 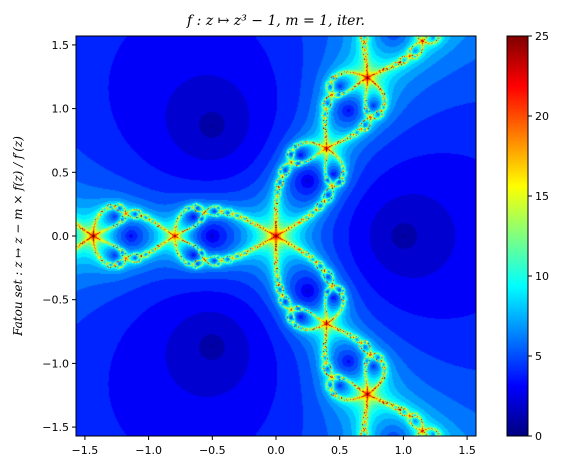 What do you see at coordinates (55, 427) in the screenshot?
I see `y-tick-label: −1.5` at bounding box center [55, 427].